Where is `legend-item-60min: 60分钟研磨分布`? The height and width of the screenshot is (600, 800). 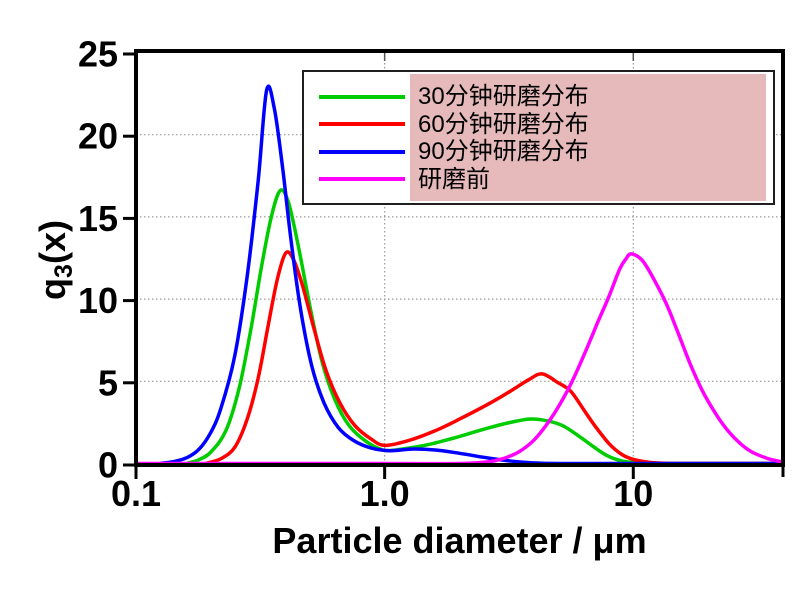
legend-item-60min: 60分钟研磨分布 is located at coordinates (538, 125).